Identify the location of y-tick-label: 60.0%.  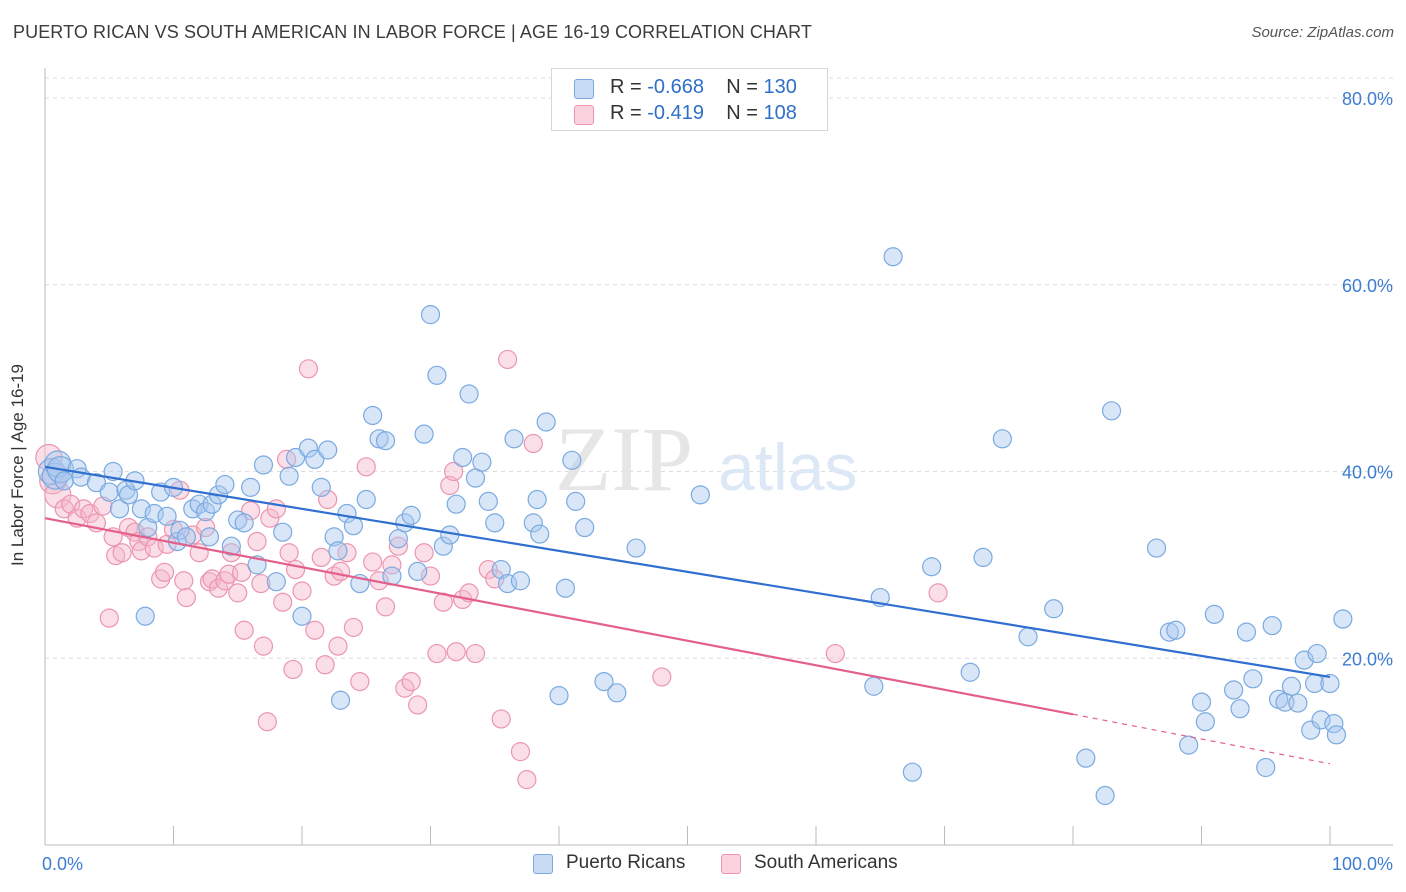
(1367, 286).